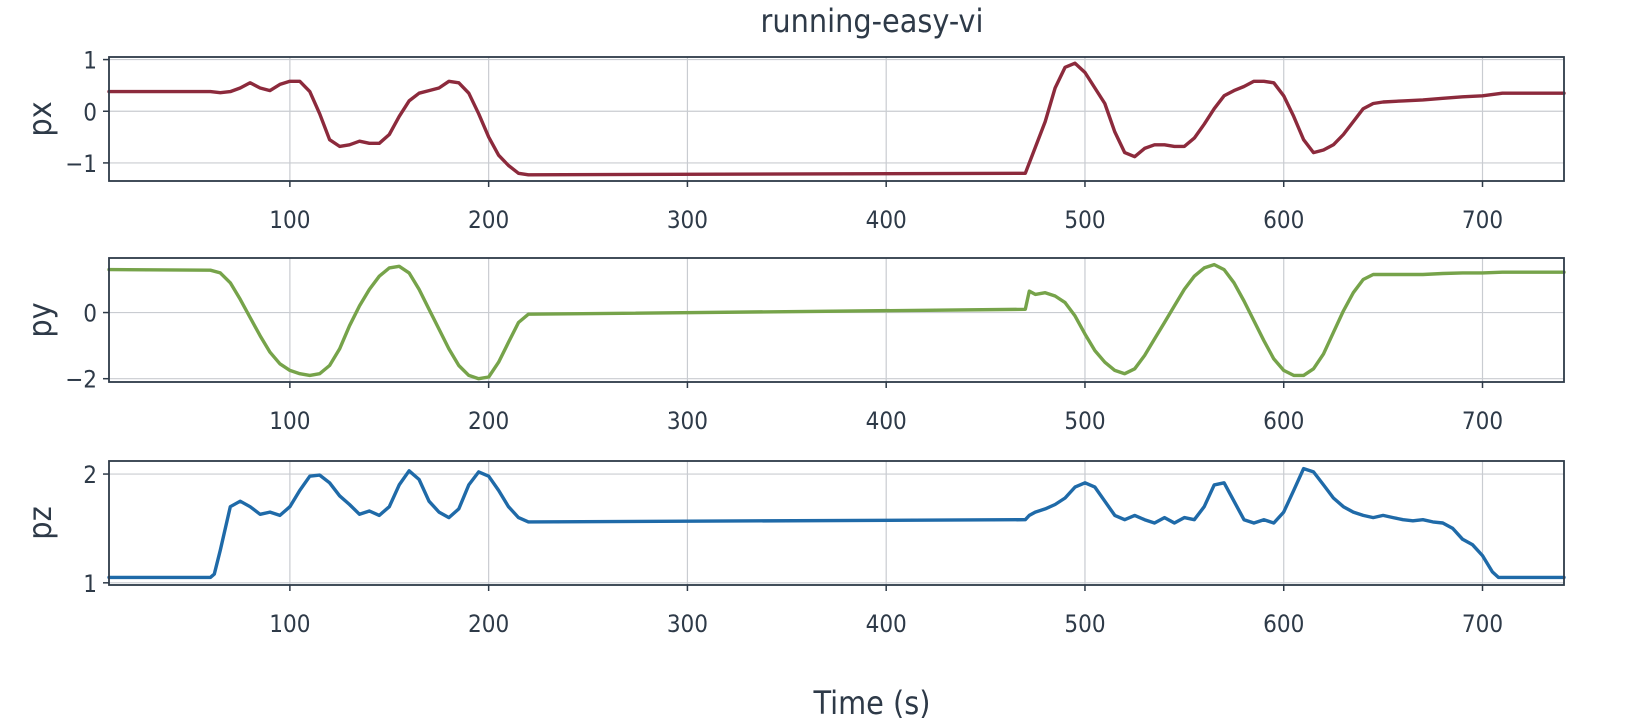 This screenshot has width=1637, height=728. What do you see at coordinates (81, 380) in the screenshot?
I see `y-tick-label: −2` at bounding box center [81, 380].